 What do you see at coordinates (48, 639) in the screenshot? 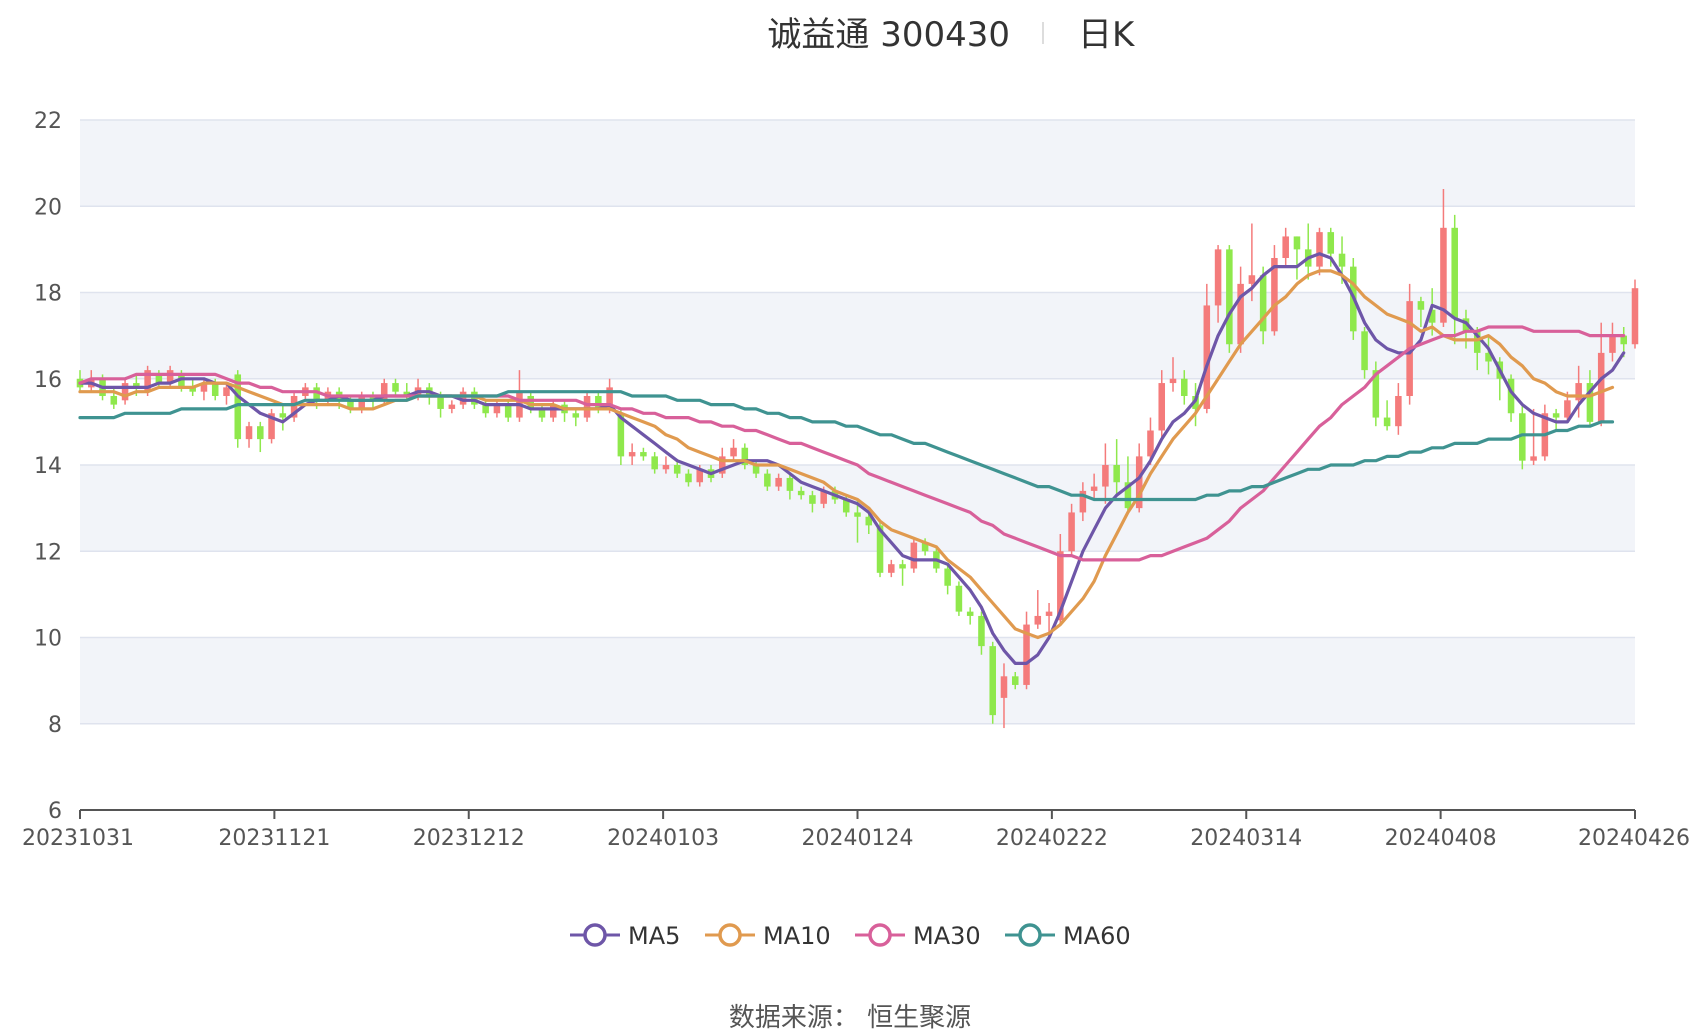
I see `y-tick-label: 10` at bounding box center [48, 639].